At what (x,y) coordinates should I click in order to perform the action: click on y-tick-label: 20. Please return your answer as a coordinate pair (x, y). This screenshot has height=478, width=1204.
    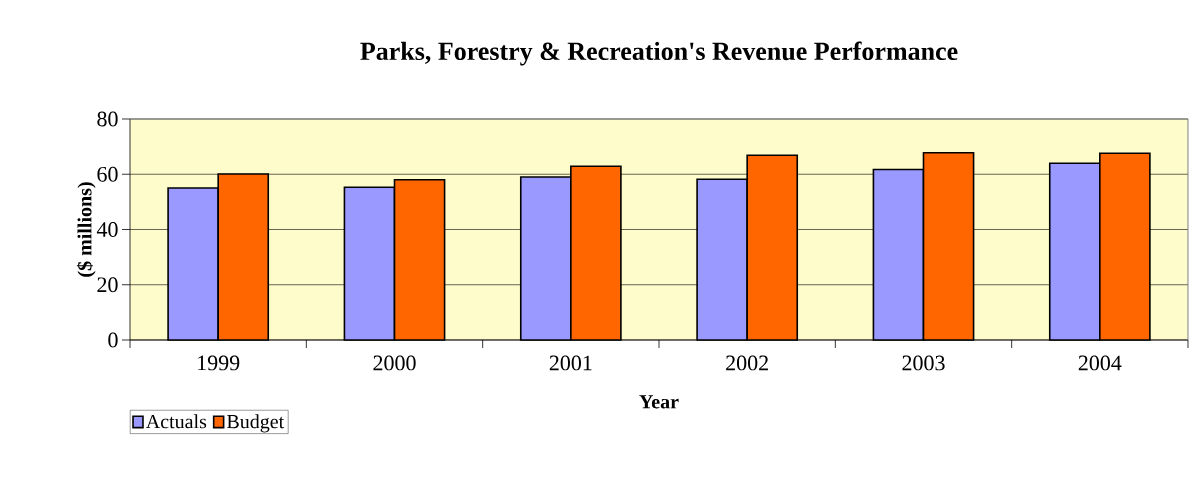
    Looking at the image, I should click on (107, 285).